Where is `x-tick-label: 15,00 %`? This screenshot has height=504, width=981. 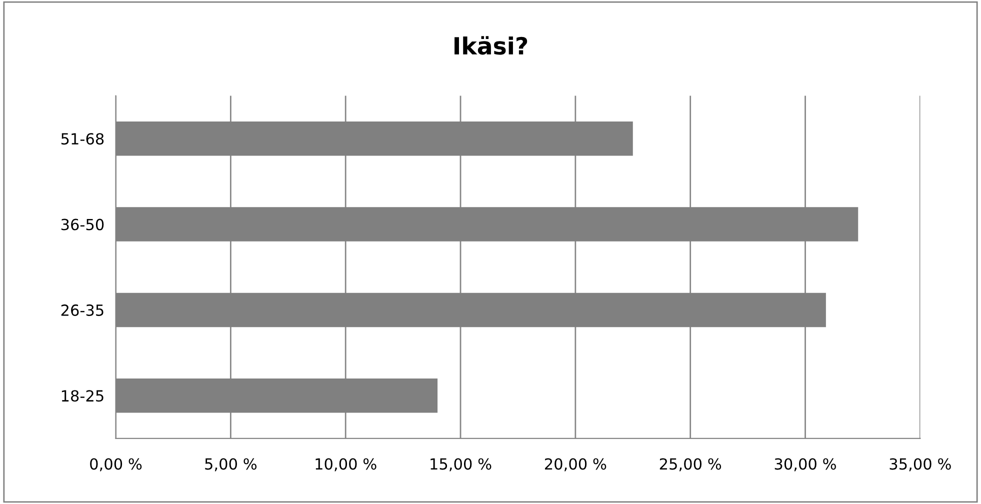
x-tick-label: 15,00 % is located at coordinates (461, 465).